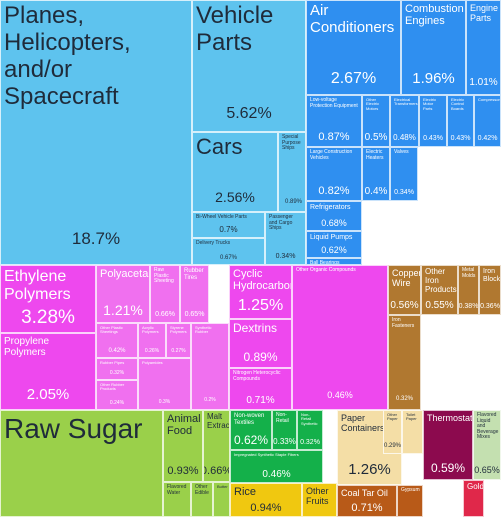 The image size is (501, 517). Describe the element at coordinates (291, 143) in the screenshot. I see `tile-label: Special Purpose Ships` at that location.